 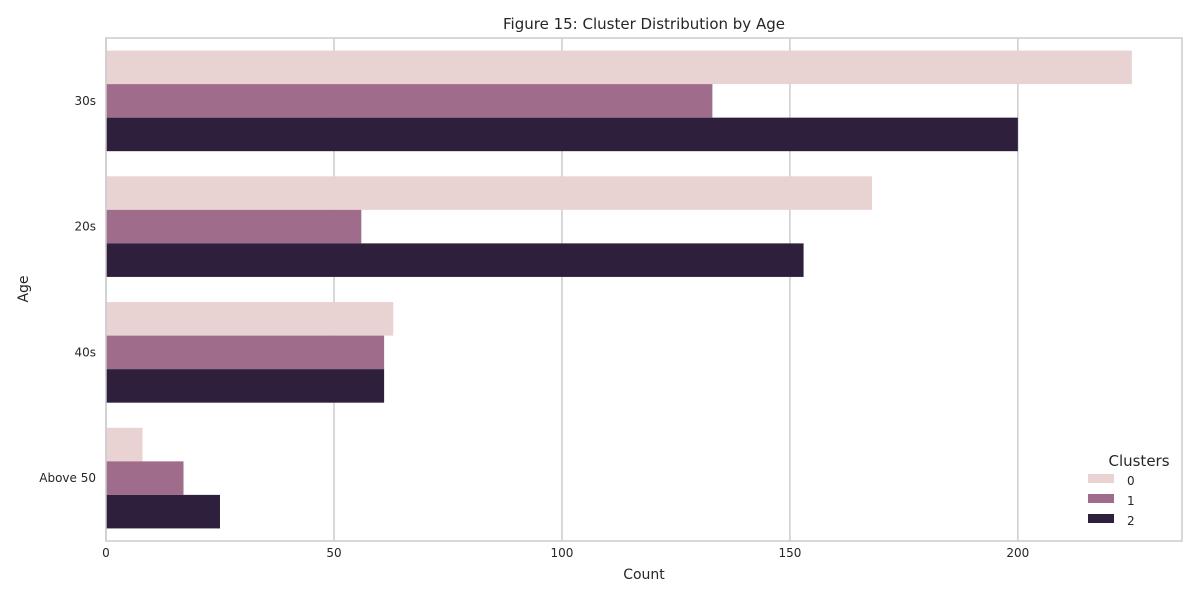 I want to click on legend-label: 2, so click(x=1131, y=521).